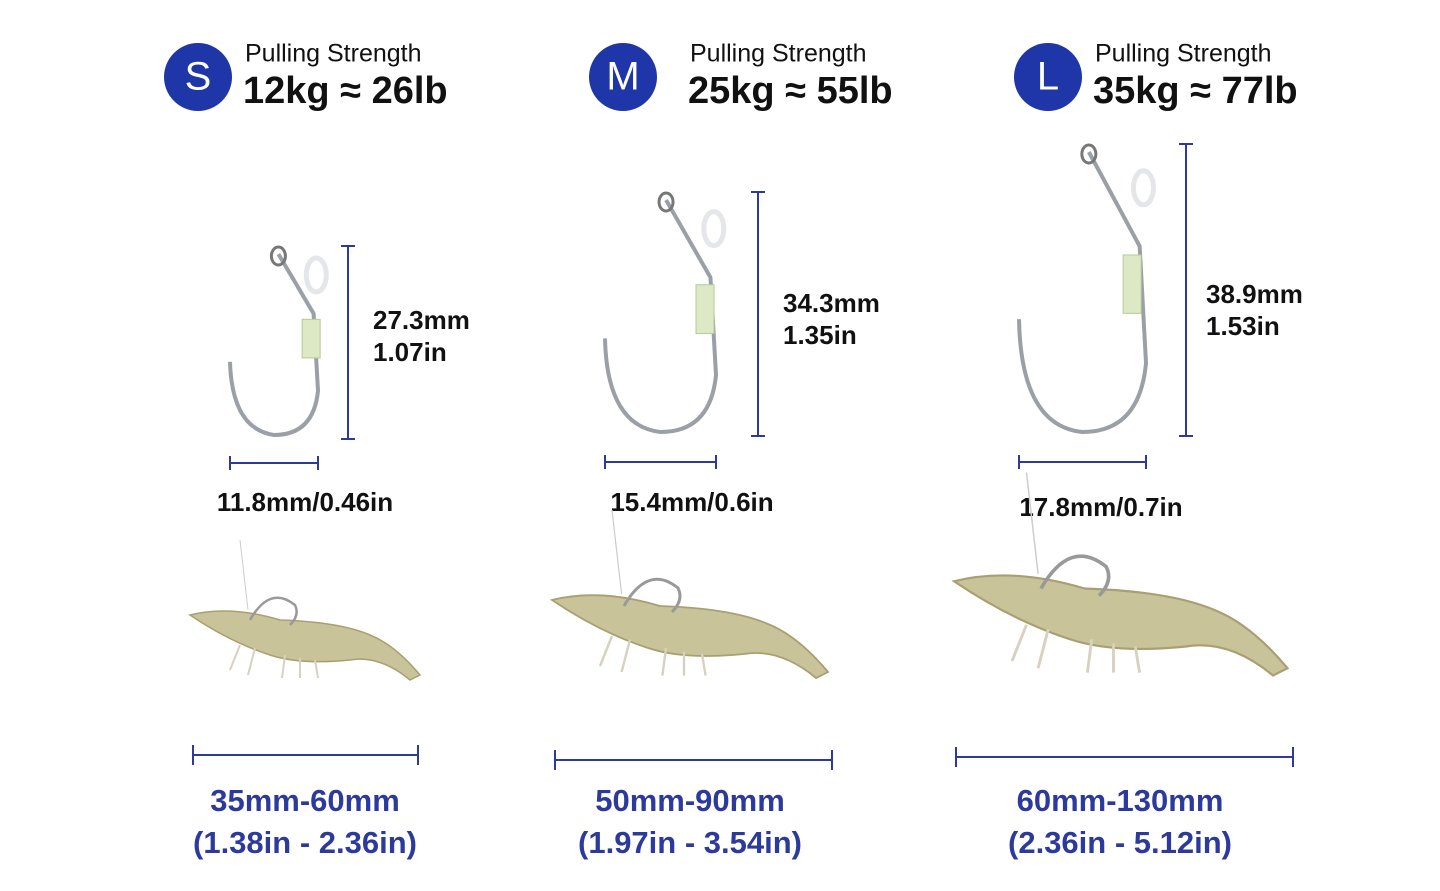 The image size is (1440, 891). Describe the element at coordinates (1100, 507) in the screenshot. I see `hook-width: 17.8mm/0.7in` at that location.